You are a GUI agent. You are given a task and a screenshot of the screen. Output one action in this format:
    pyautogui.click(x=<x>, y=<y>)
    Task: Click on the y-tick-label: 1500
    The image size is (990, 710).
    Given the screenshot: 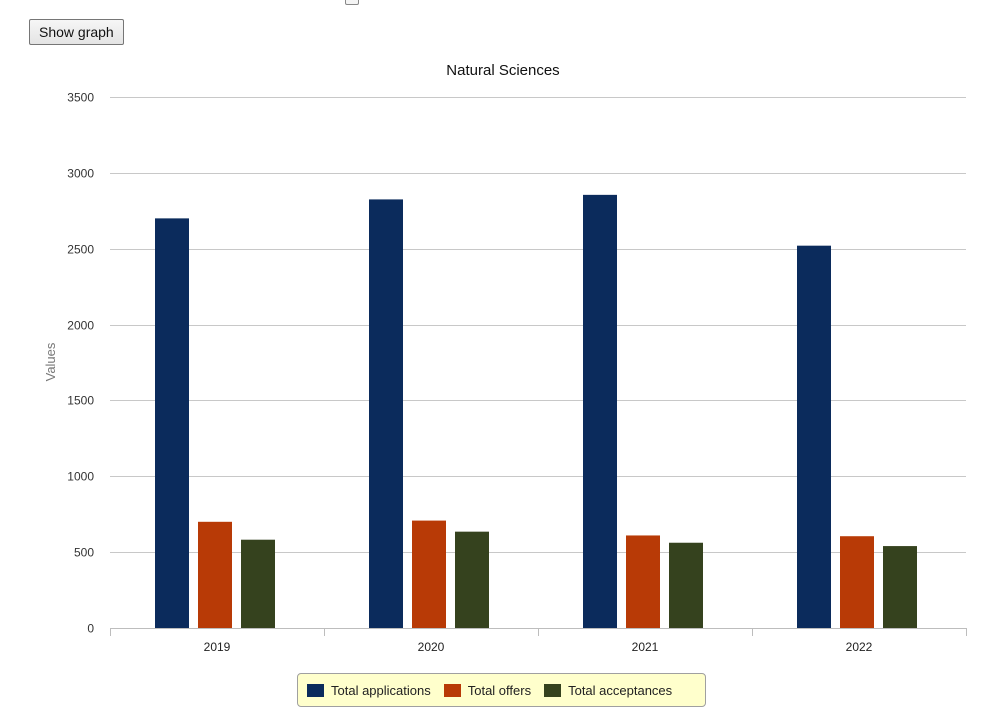 What is the action you would take?
    pyautogui.click(x=80, y=401)
    